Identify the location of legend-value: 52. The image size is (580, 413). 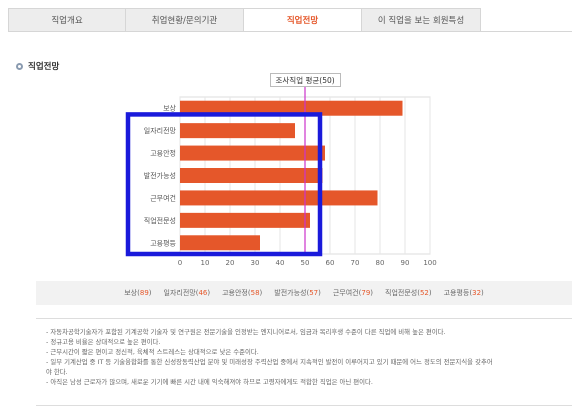
(424, 293).